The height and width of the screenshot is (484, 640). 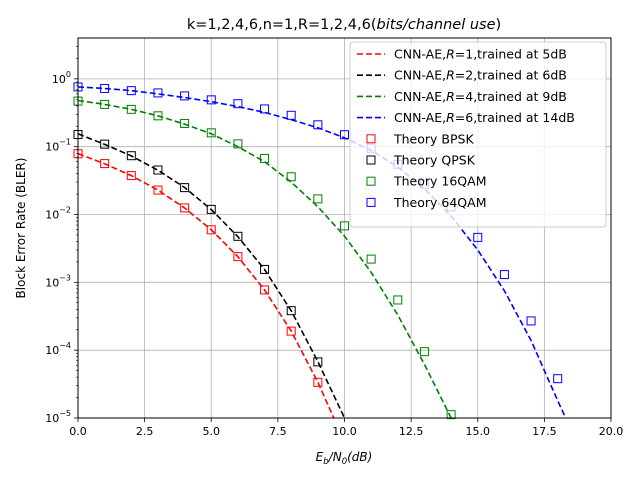 What do you see at coordinates (484, 117) in the screenshot?
I see `legend-label: CNN-AE,R=6,trained at 14dB` at bounding box center [484, 117].